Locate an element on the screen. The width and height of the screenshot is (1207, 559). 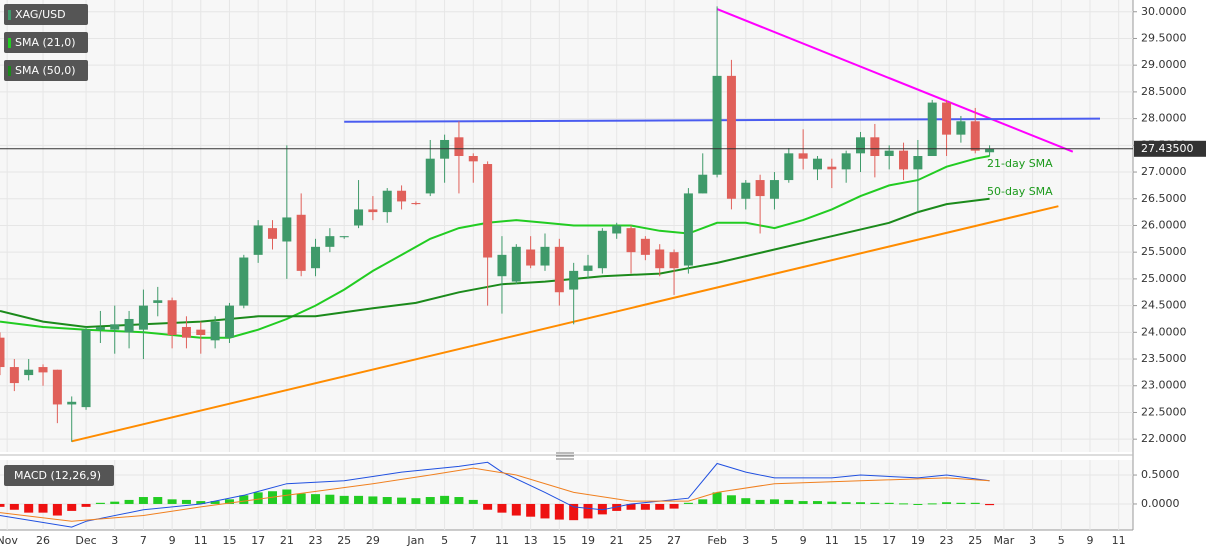
y-tick-label: 0.0000 is located at coordinates (1160, 503).